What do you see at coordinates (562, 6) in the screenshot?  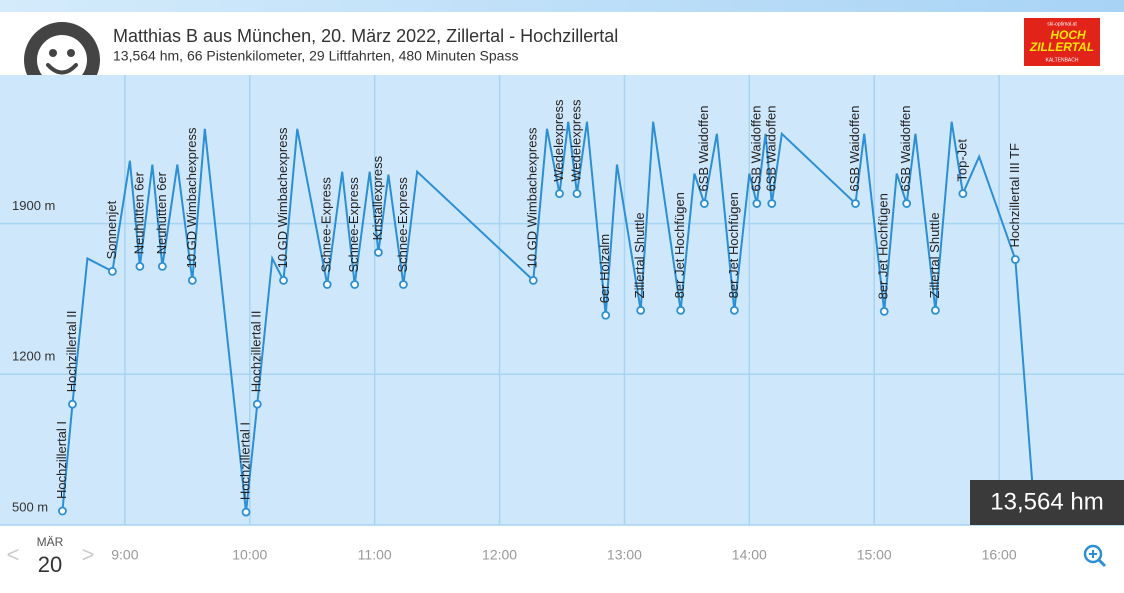 I see `top-strip` at bounding box center [562, 6].